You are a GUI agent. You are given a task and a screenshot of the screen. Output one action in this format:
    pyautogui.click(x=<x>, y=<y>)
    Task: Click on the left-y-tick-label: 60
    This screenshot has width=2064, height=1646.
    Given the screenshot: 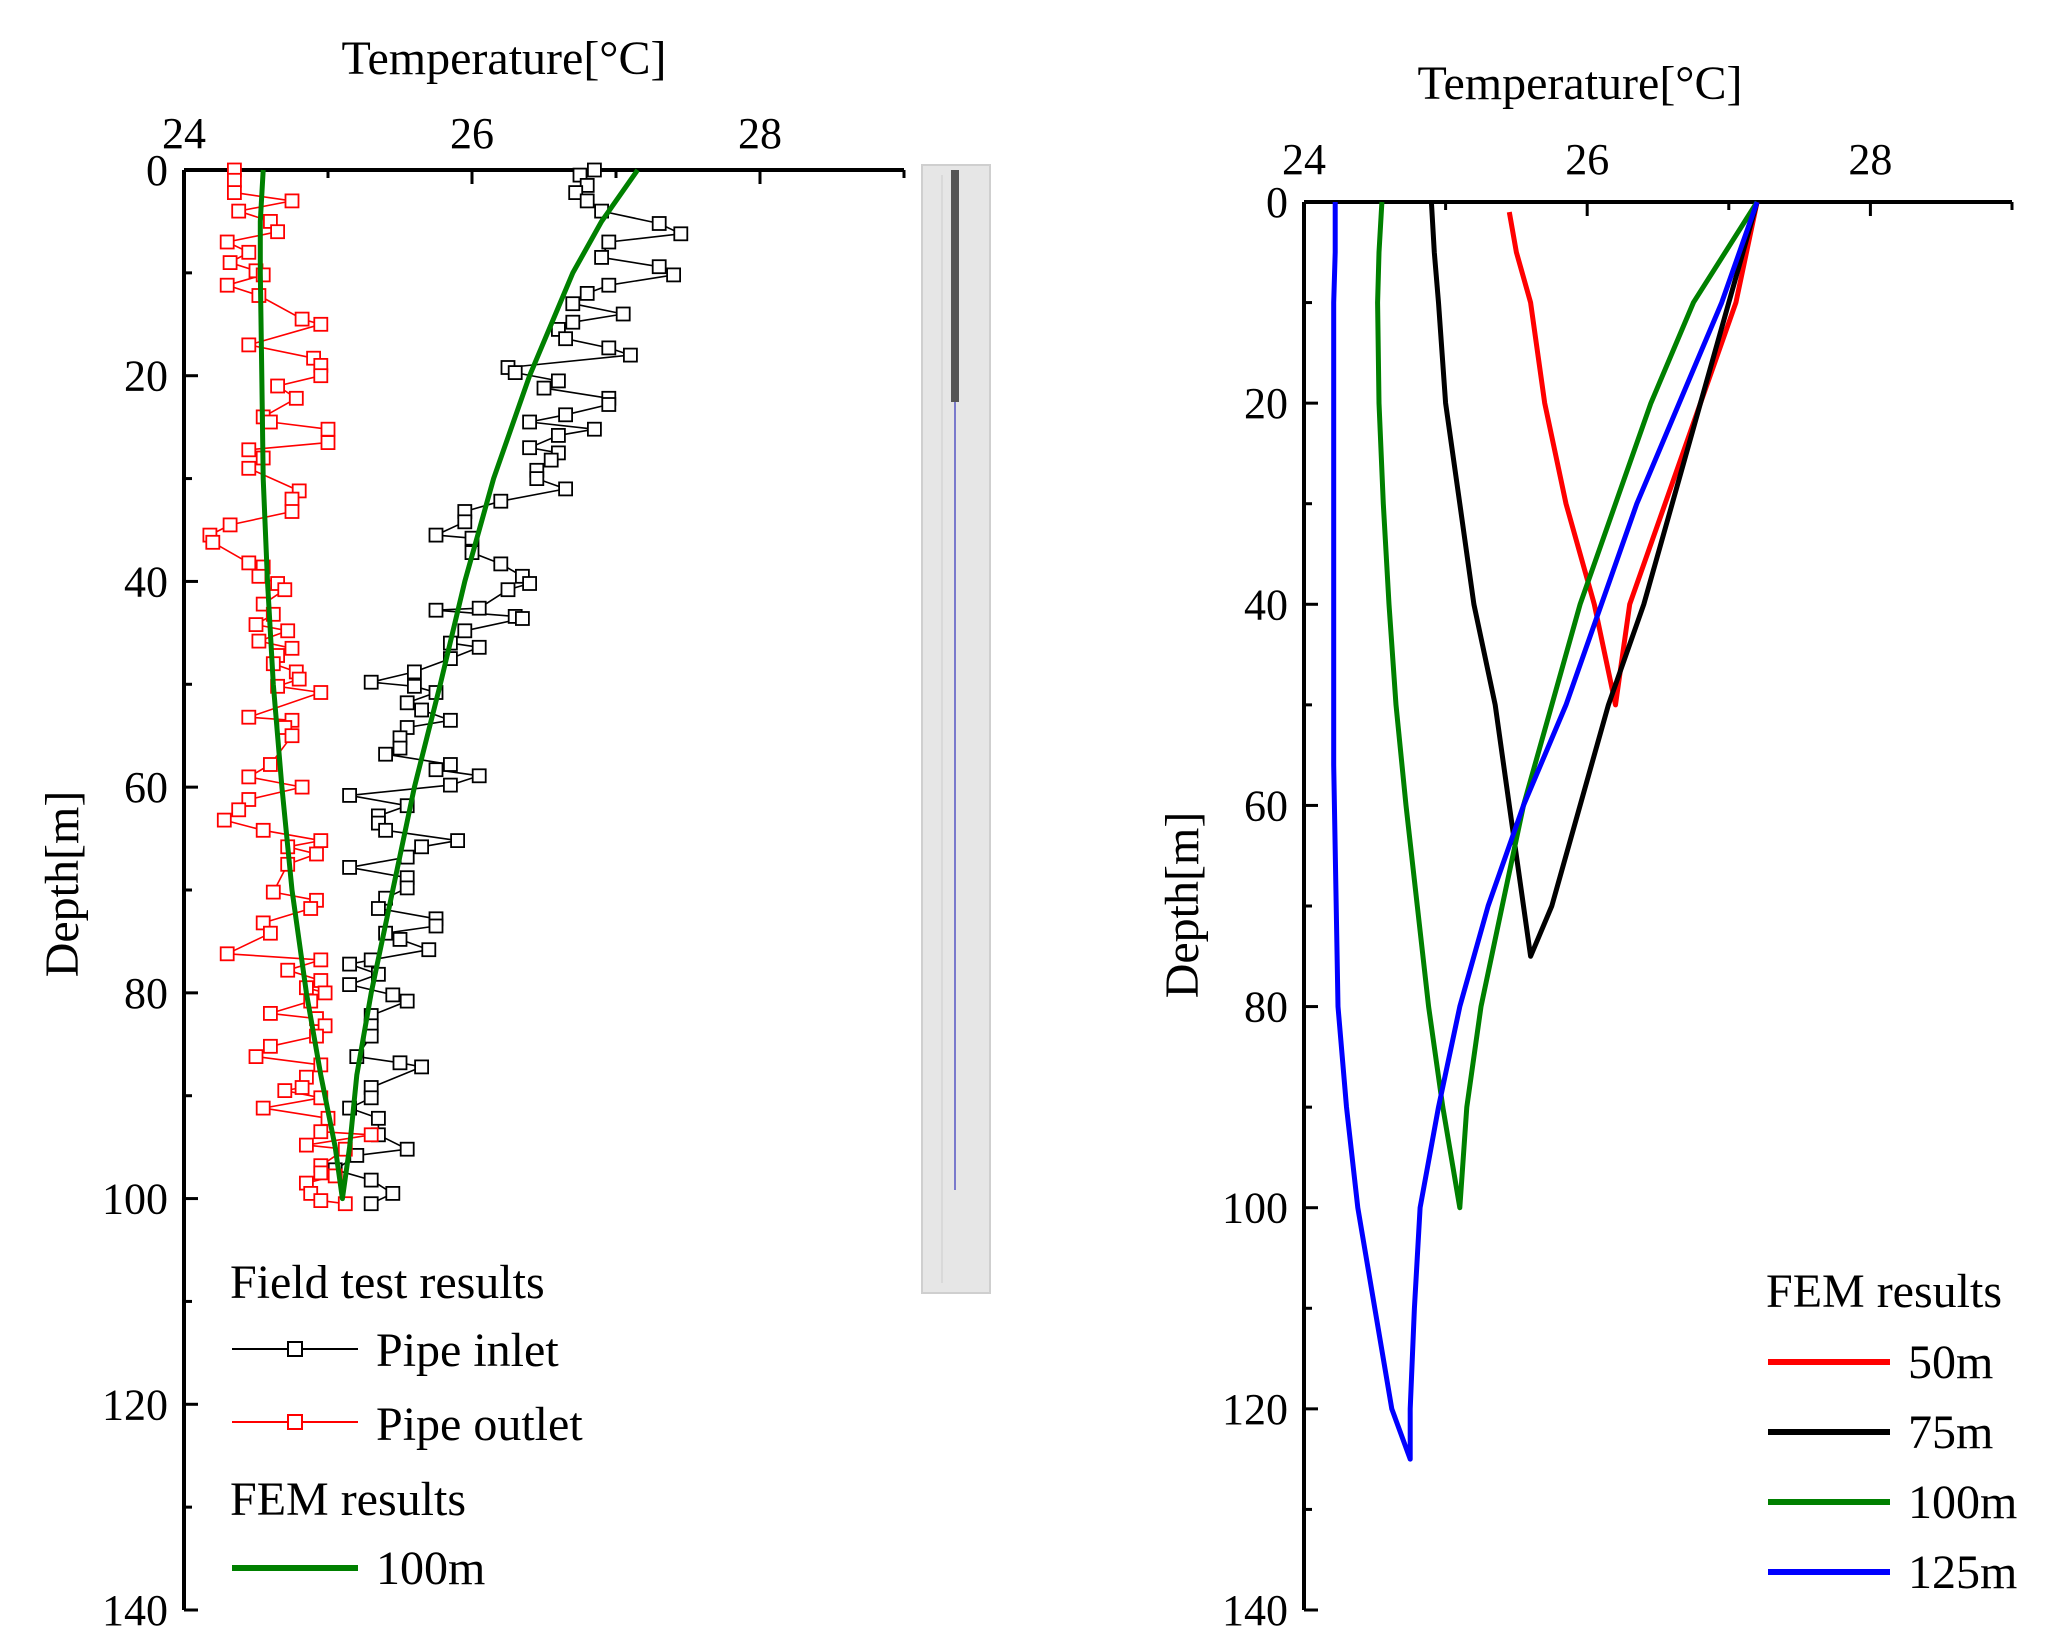 What is the action you would take?
    pyautogui.click(x=146, y=787)
    